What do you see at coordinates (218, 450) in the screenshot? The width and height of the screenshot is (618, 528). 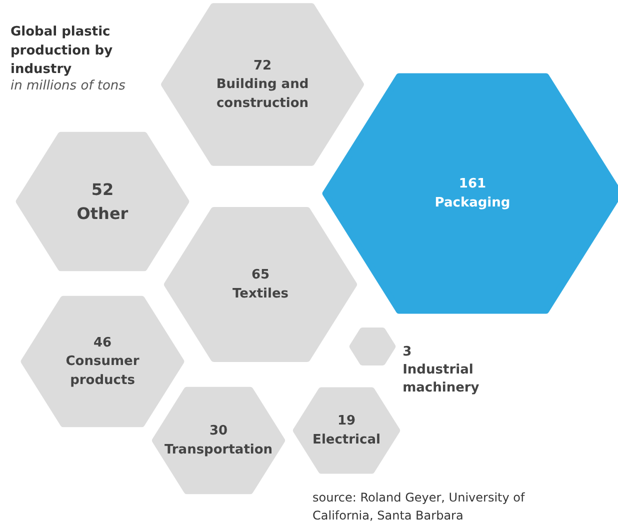 I see `category-label: Transportation` at bounding box center [218, 450].